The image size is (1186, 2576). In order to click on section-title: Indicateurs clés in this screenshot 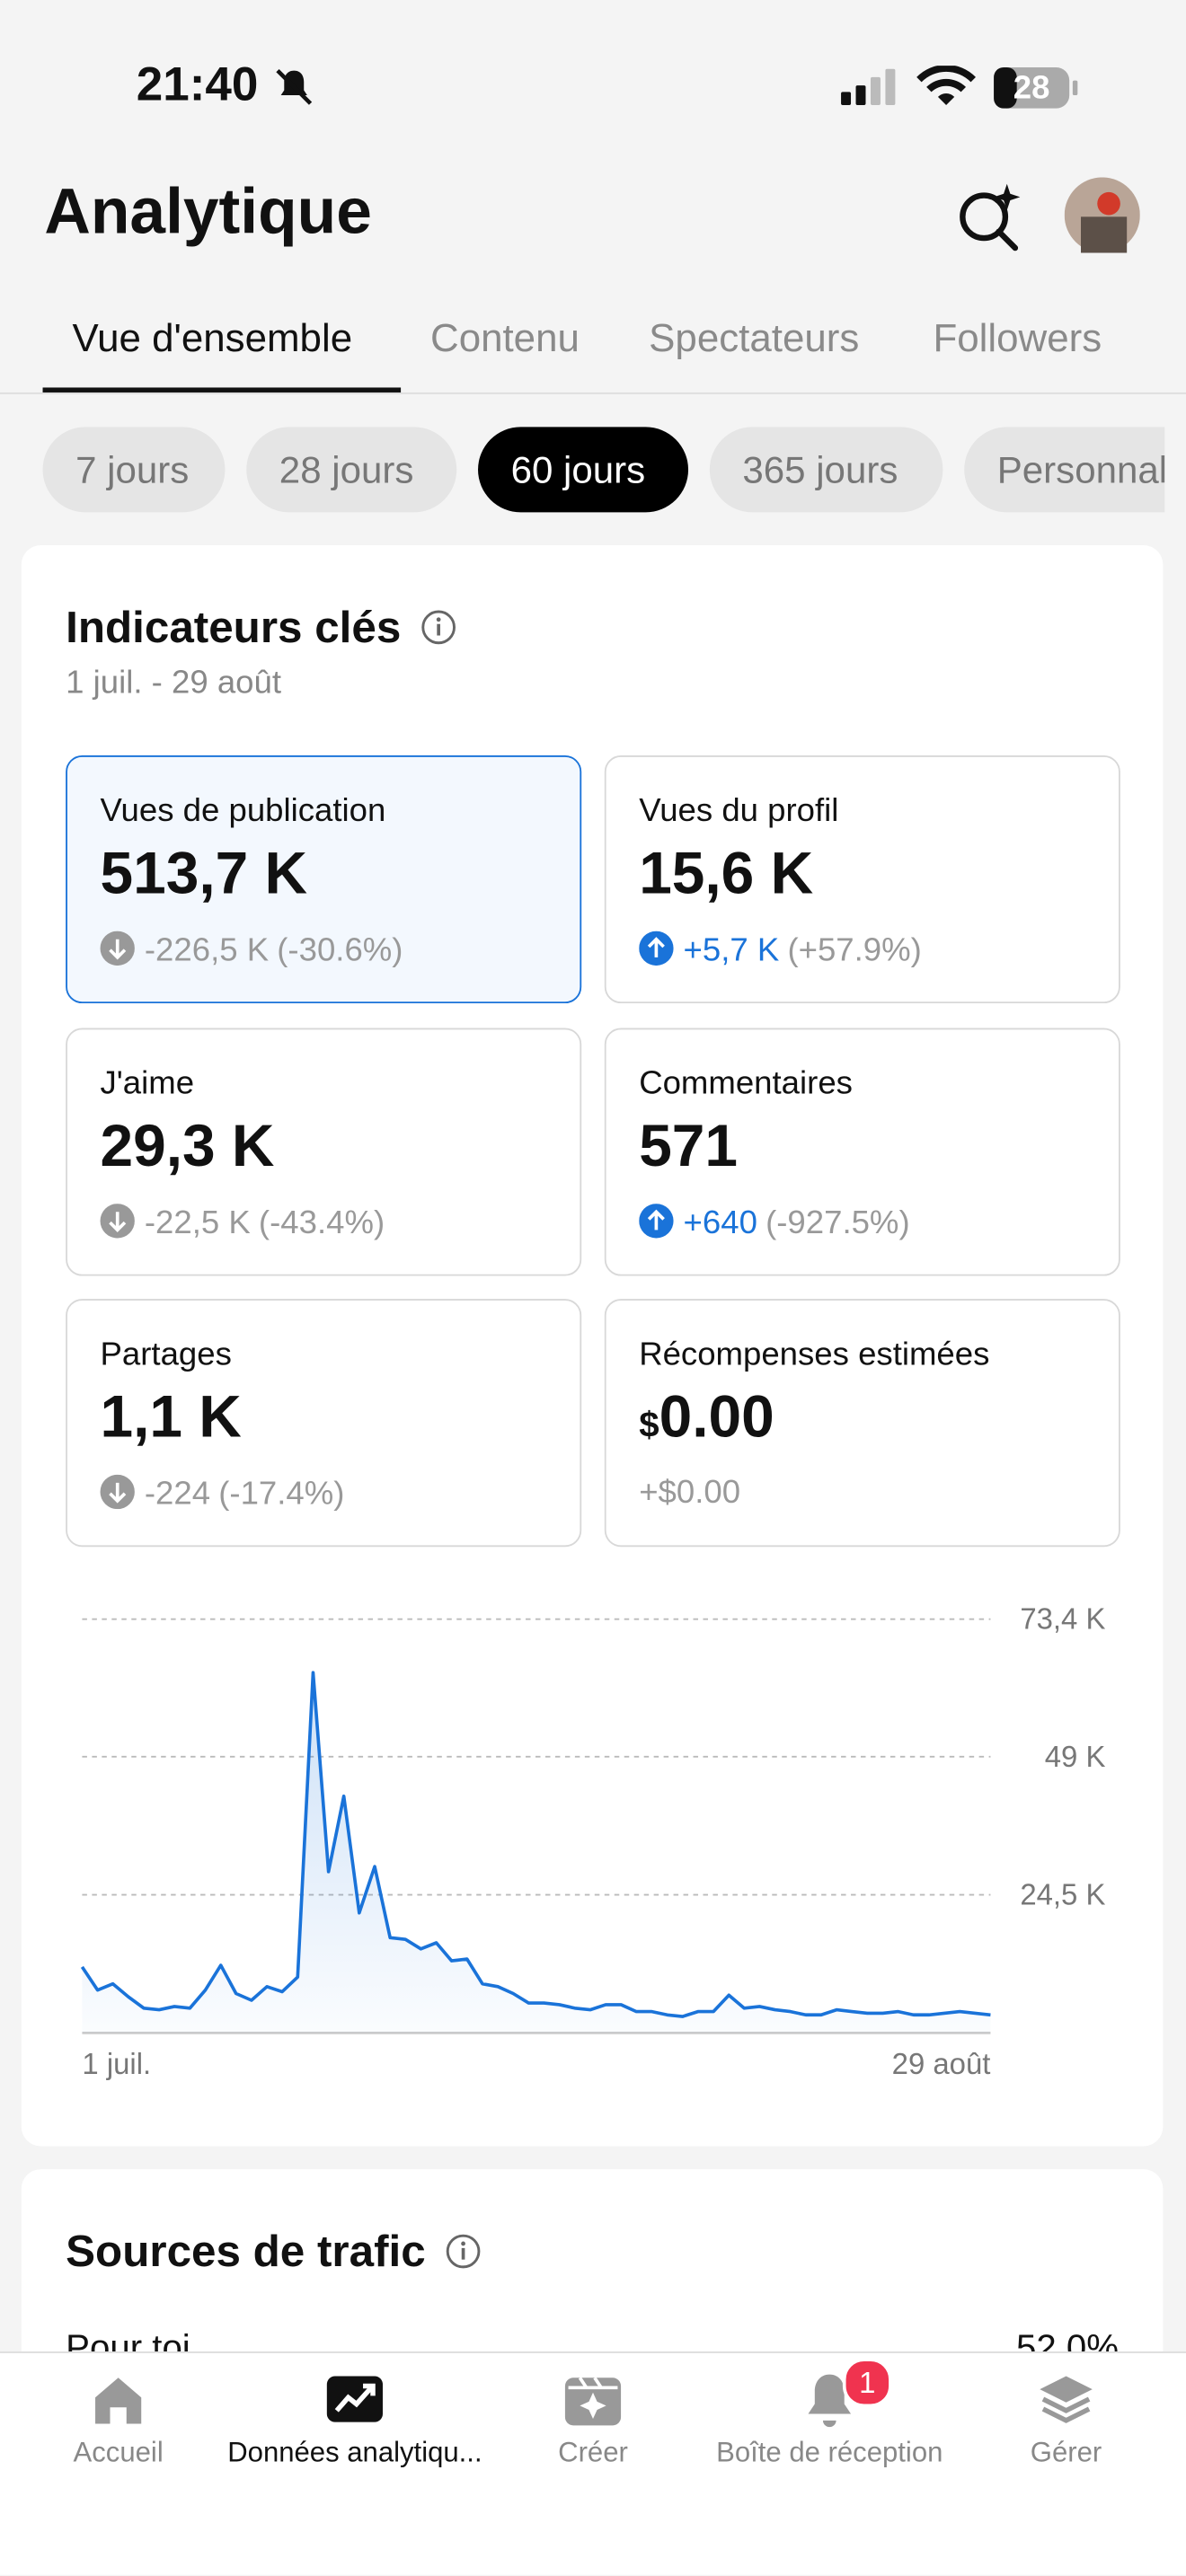, I will do `click(261, 628)`.